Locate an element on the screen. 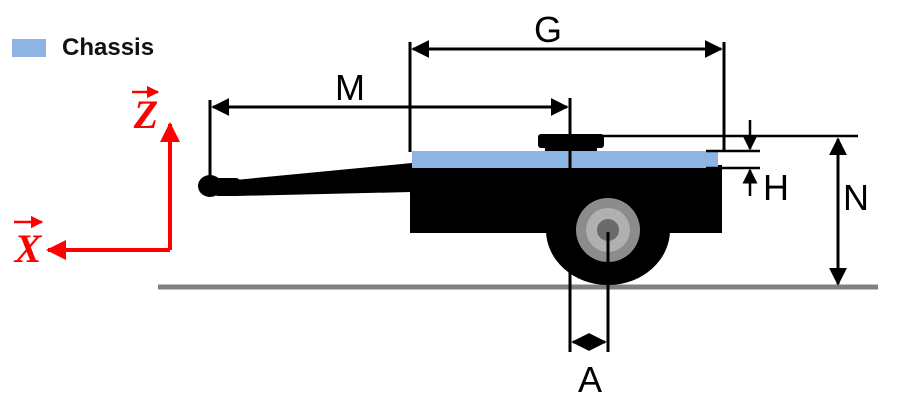 The height and width of the screenshot is (408, 898). hitch-neck is located at coordinates (227, 187).